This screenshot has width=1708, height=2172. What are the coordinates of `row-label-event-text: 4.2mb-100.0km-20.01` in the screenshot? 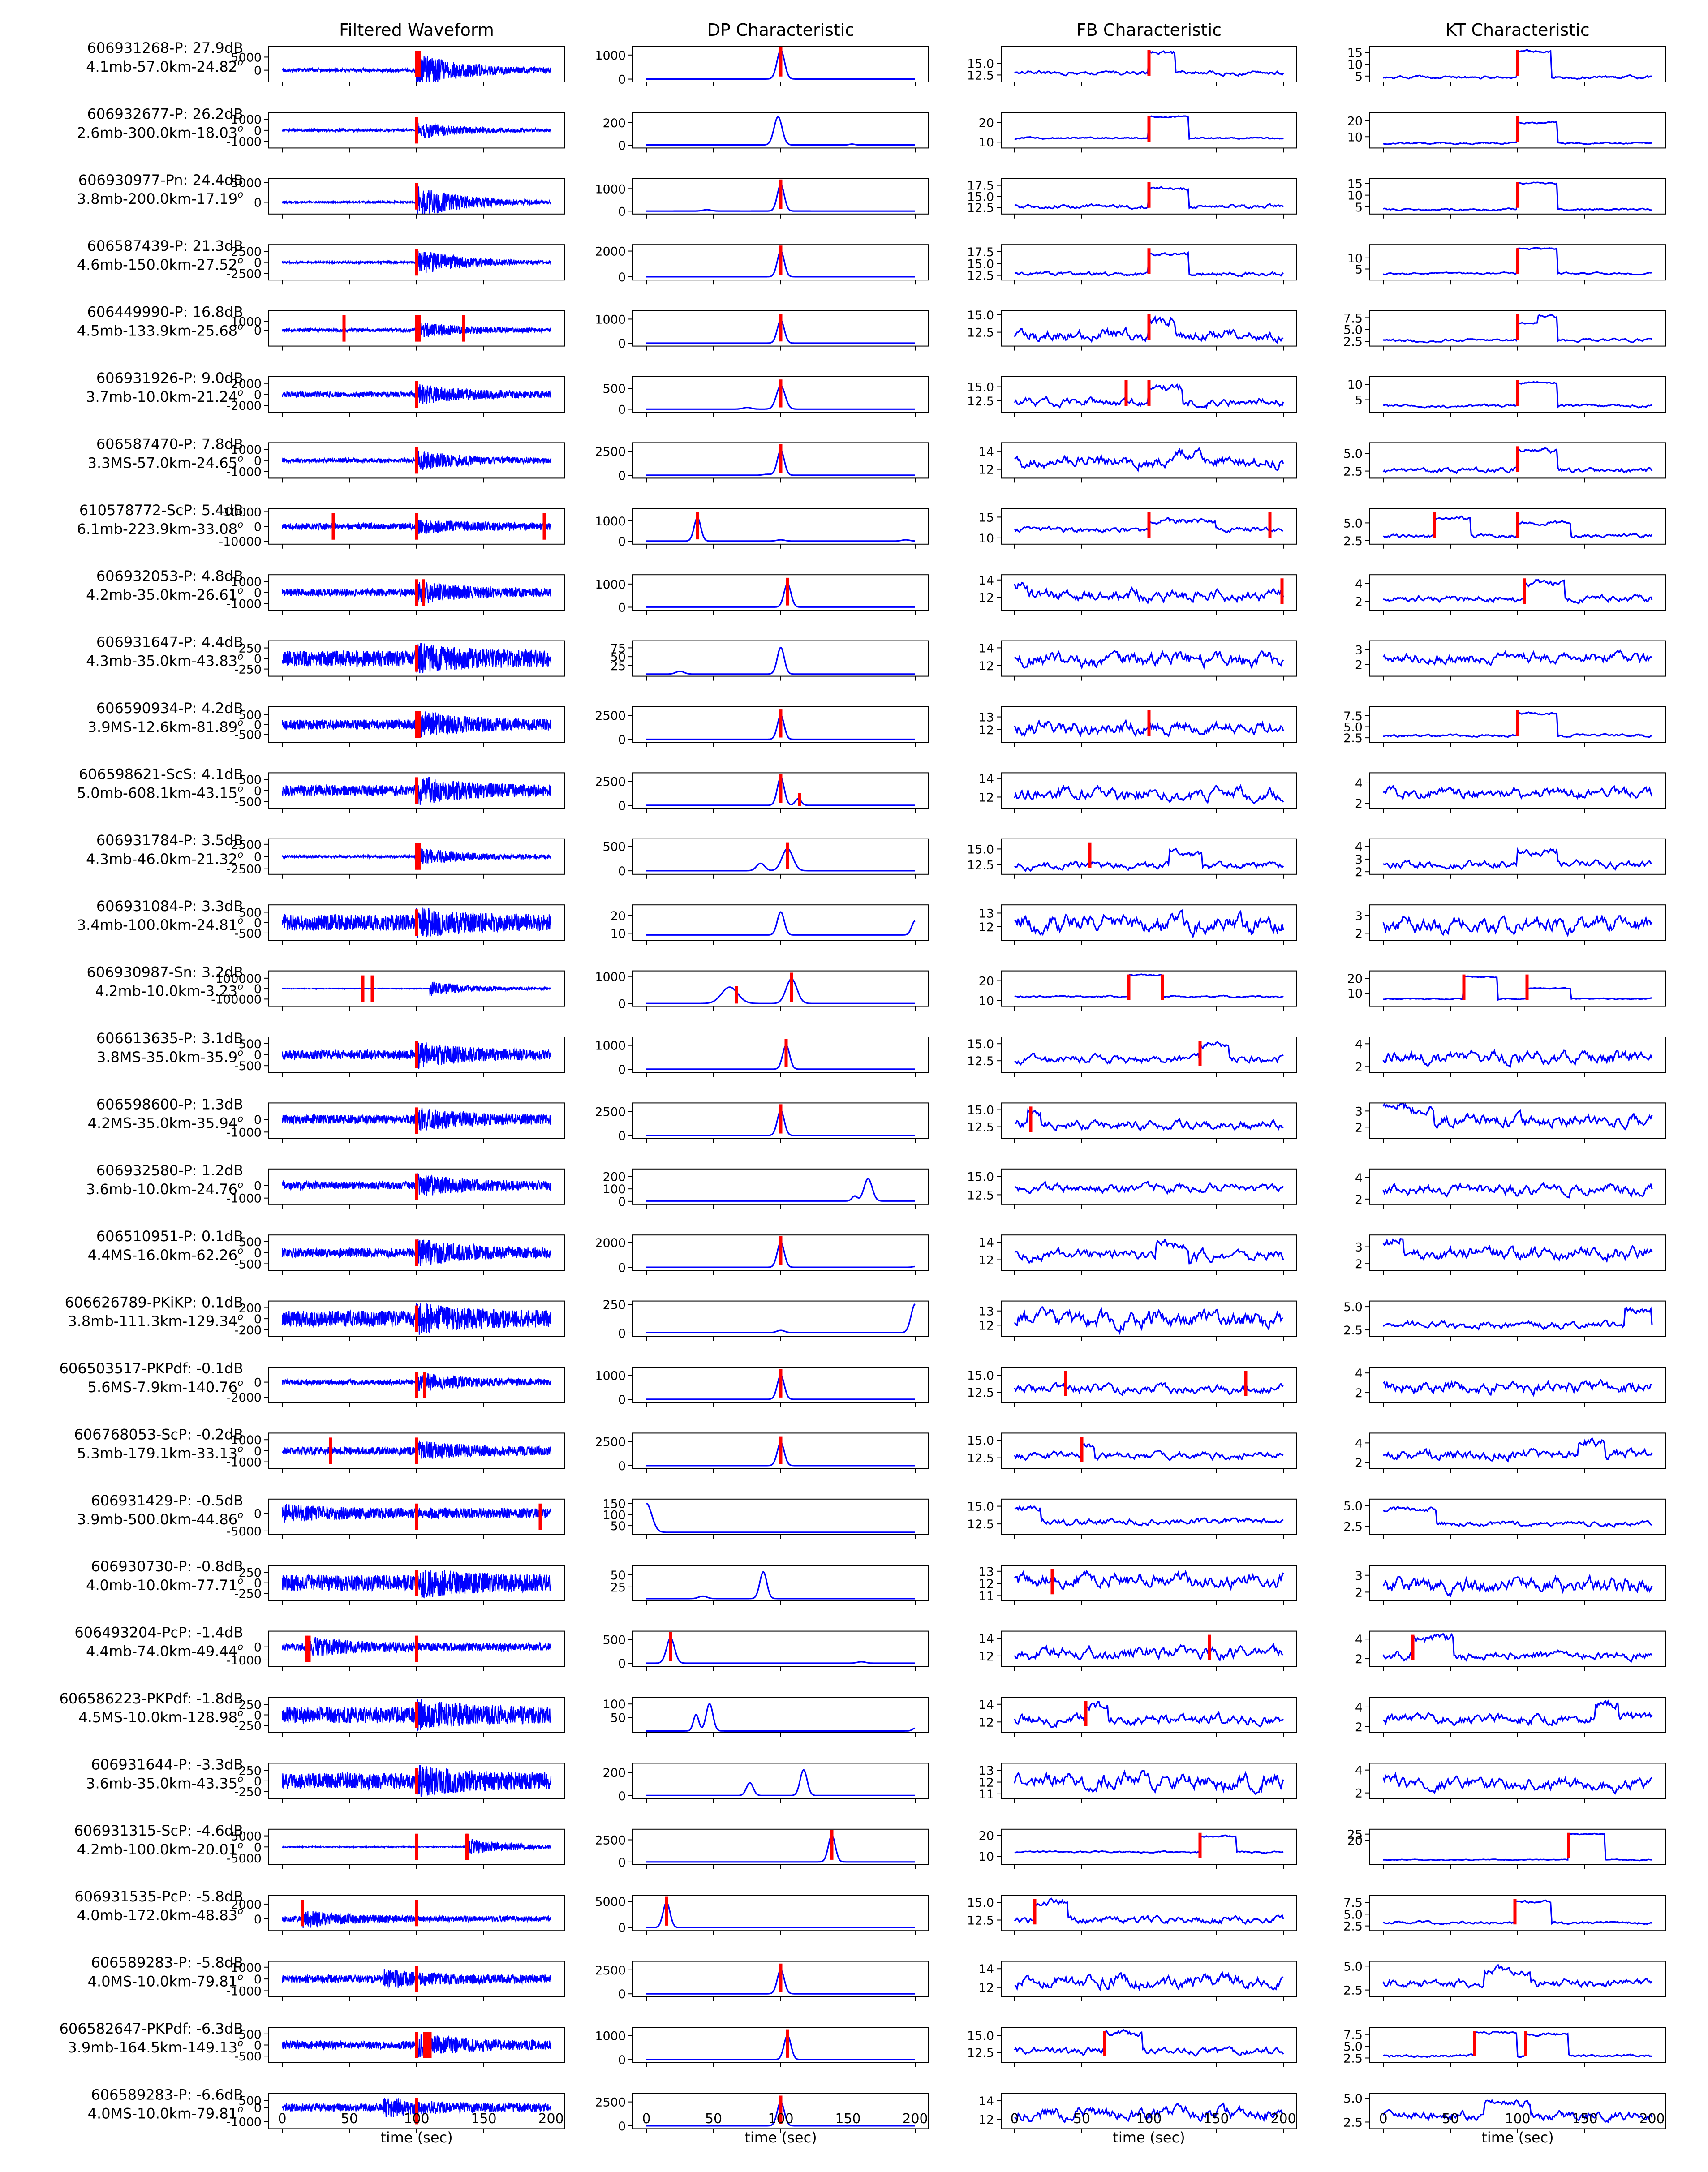 It's located at (157, 1849).